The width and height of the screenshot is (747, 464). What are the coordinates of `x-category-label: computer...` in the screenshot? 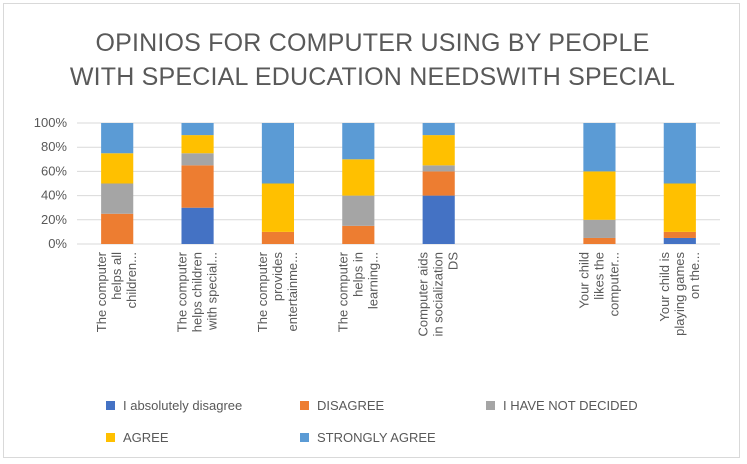 It's located at (613, 284).